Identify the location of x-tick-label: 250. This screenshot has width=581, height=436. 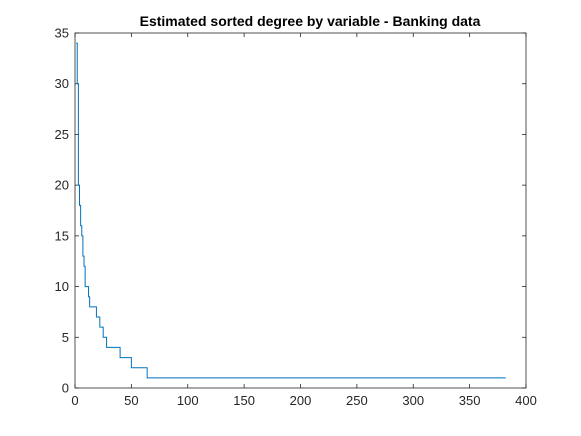
(357, 400).